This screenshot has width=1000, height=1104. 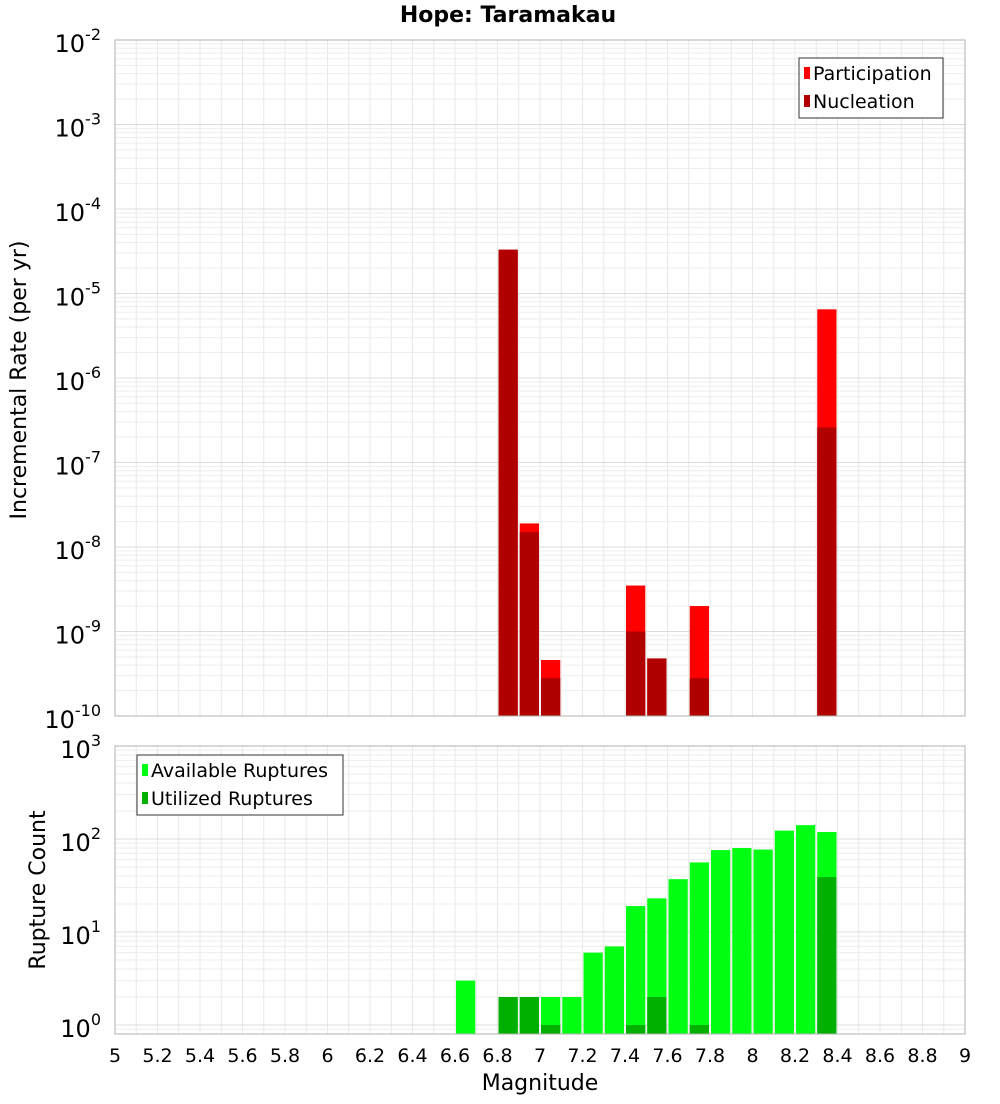 I want to click on legend: Available Ruptures Utilized Ruptures, so click(x=240, y=785).